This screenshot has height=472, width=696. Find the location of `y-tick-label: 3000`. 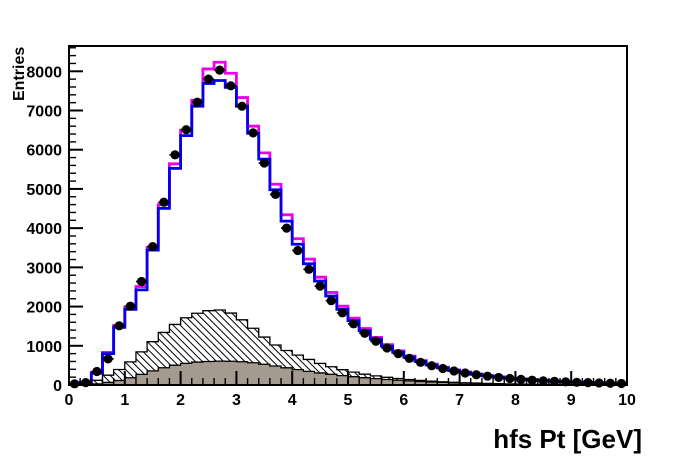

y-tick-label: 3000 is located at coordinates (44, 268).